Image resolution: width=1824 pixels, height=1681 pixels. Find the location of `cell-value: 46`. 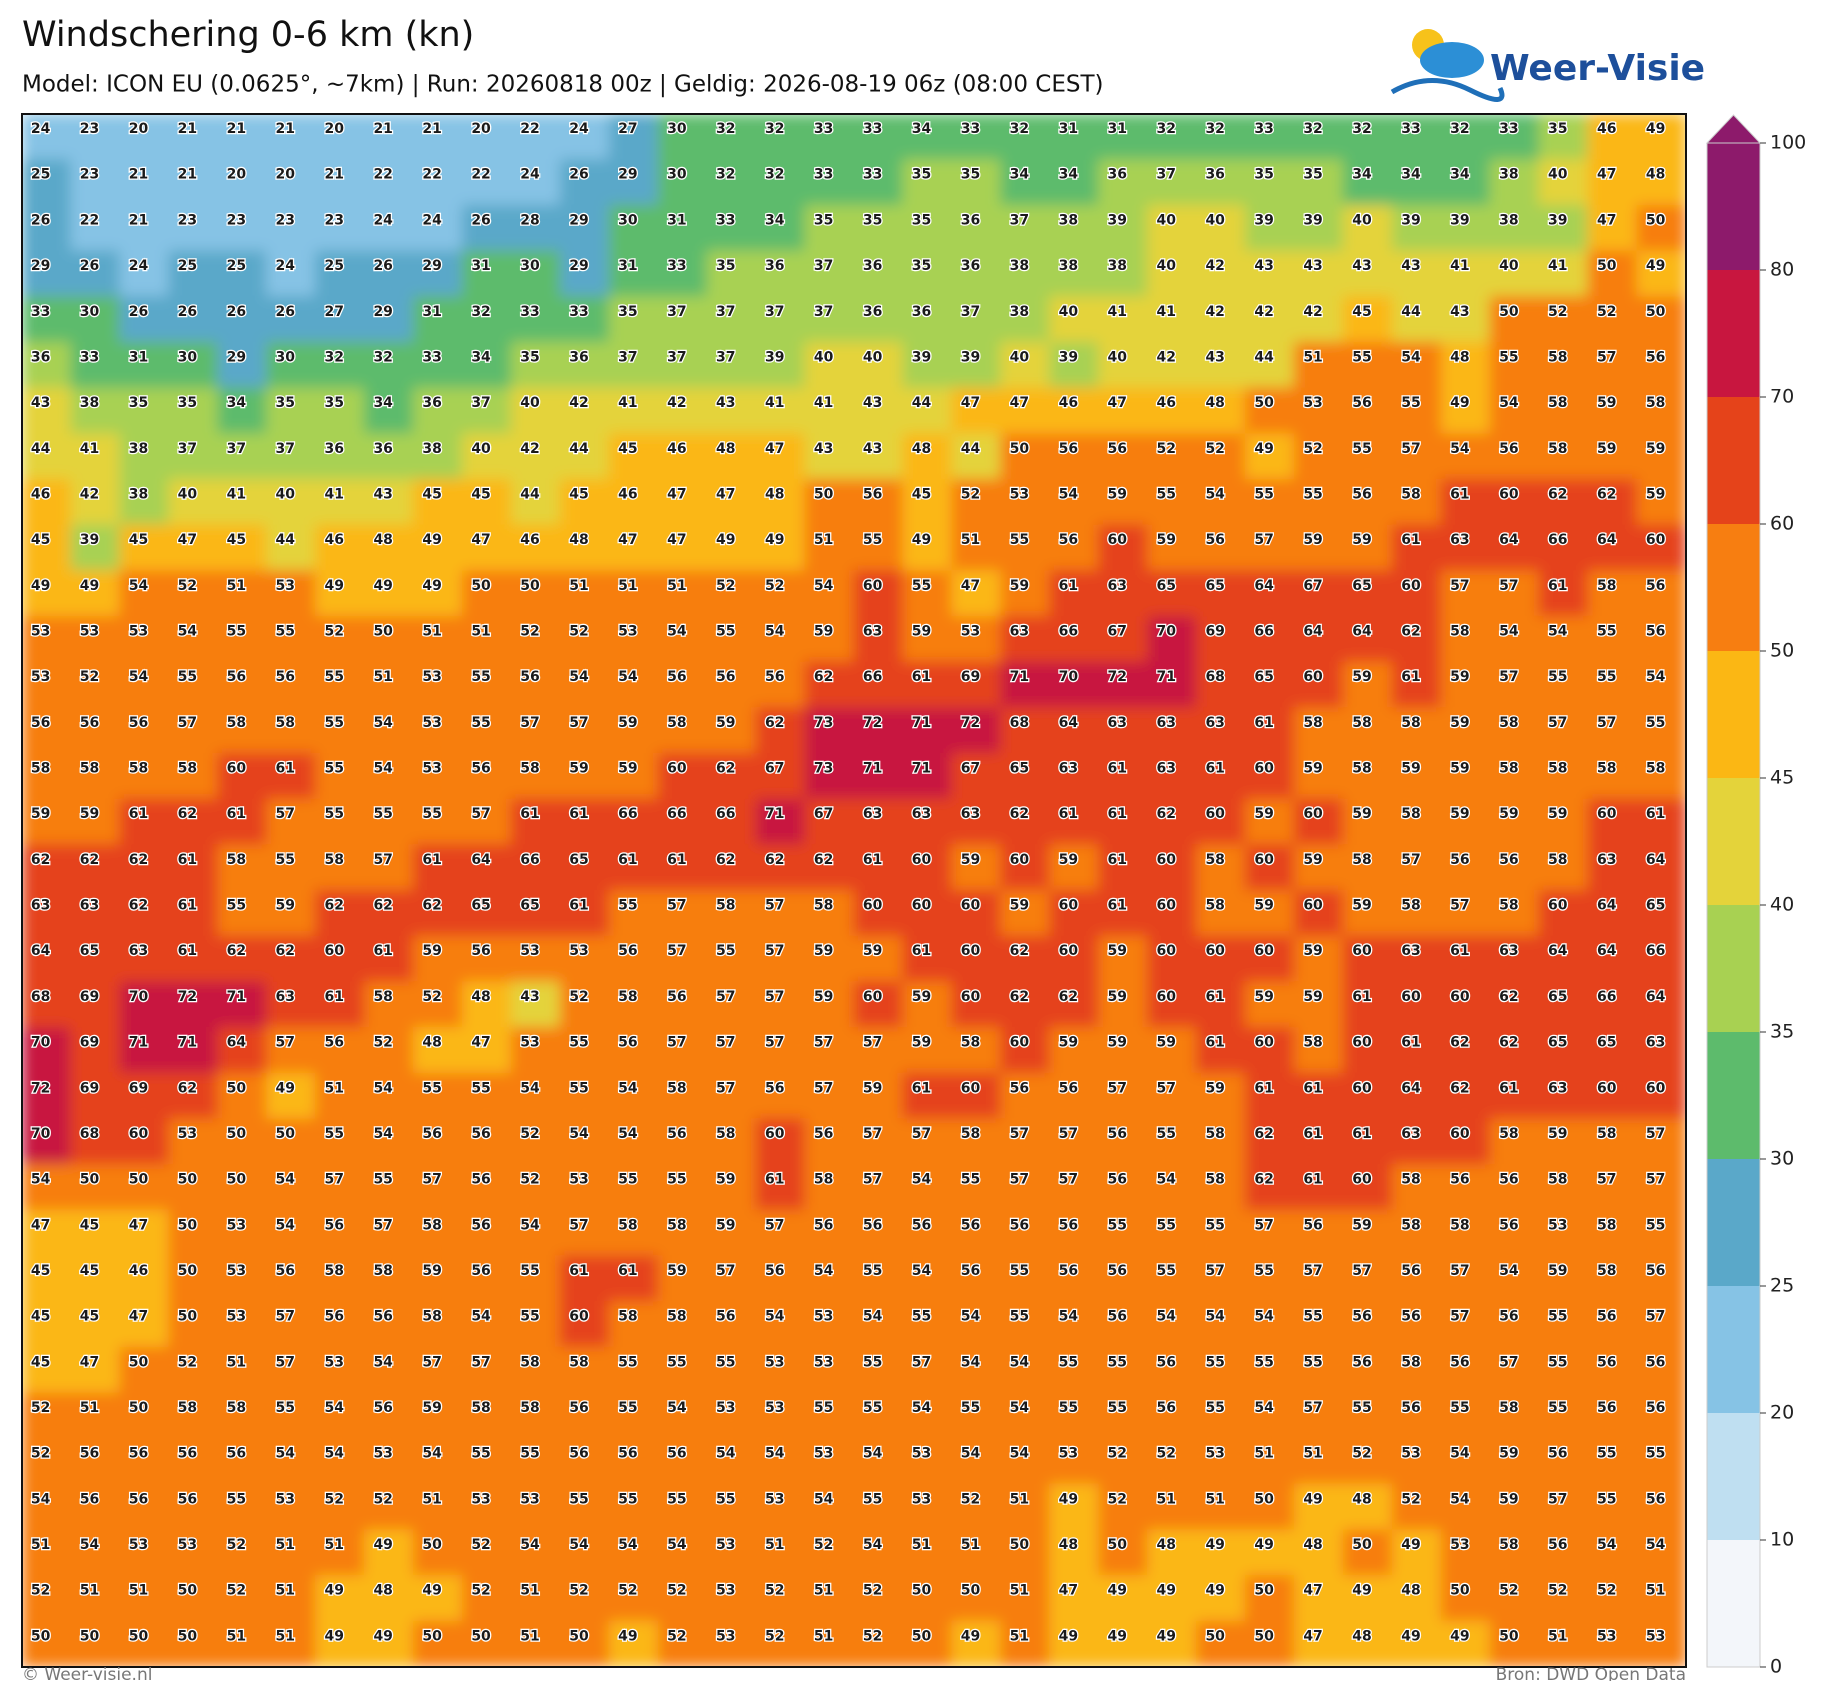

cell-value: 46 is located at coordinates (1068, 403).